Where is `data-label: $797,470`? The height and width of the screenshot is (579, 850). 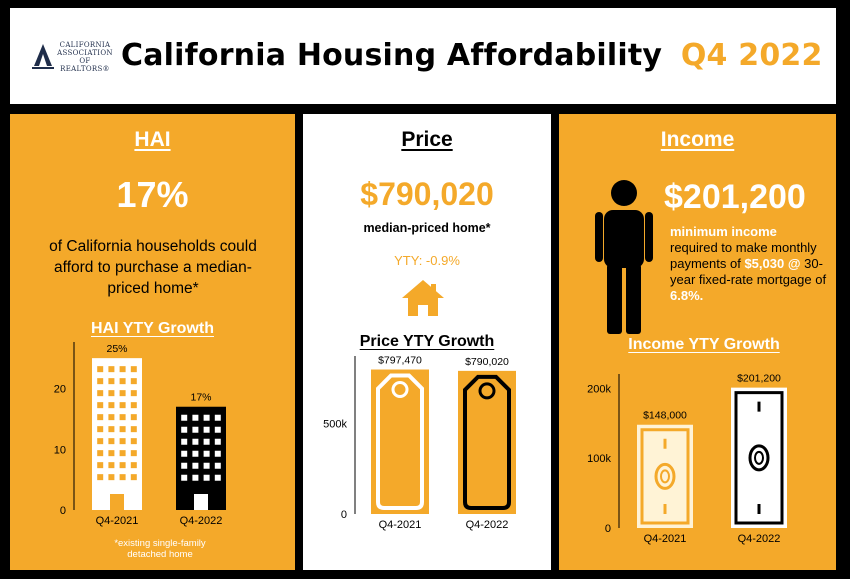 data-label: $797,470 is located at coordinates (400, 361).